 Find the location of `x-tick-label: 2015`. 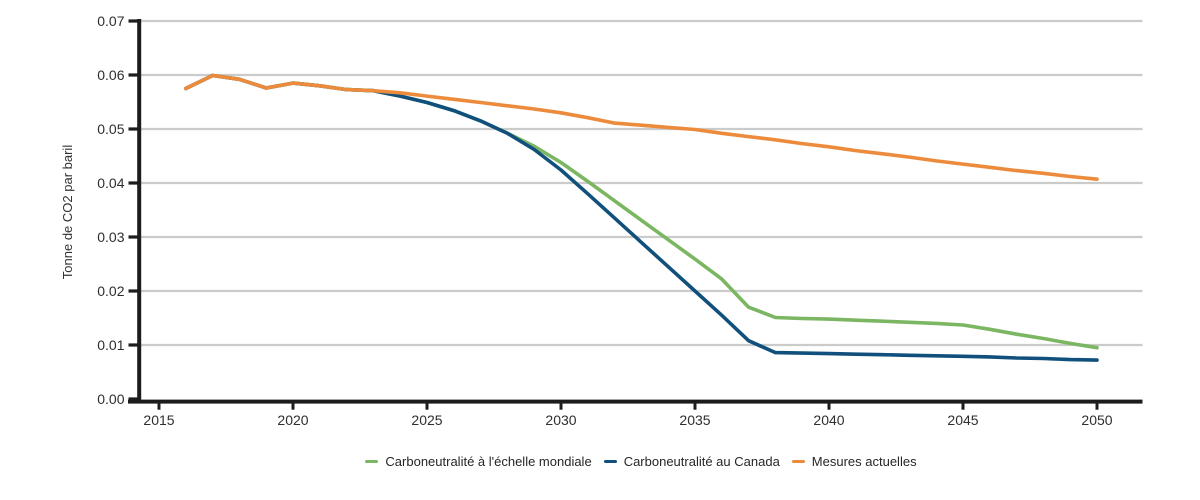

x-tick-label: 2015 is located at coordinates (158, 420).